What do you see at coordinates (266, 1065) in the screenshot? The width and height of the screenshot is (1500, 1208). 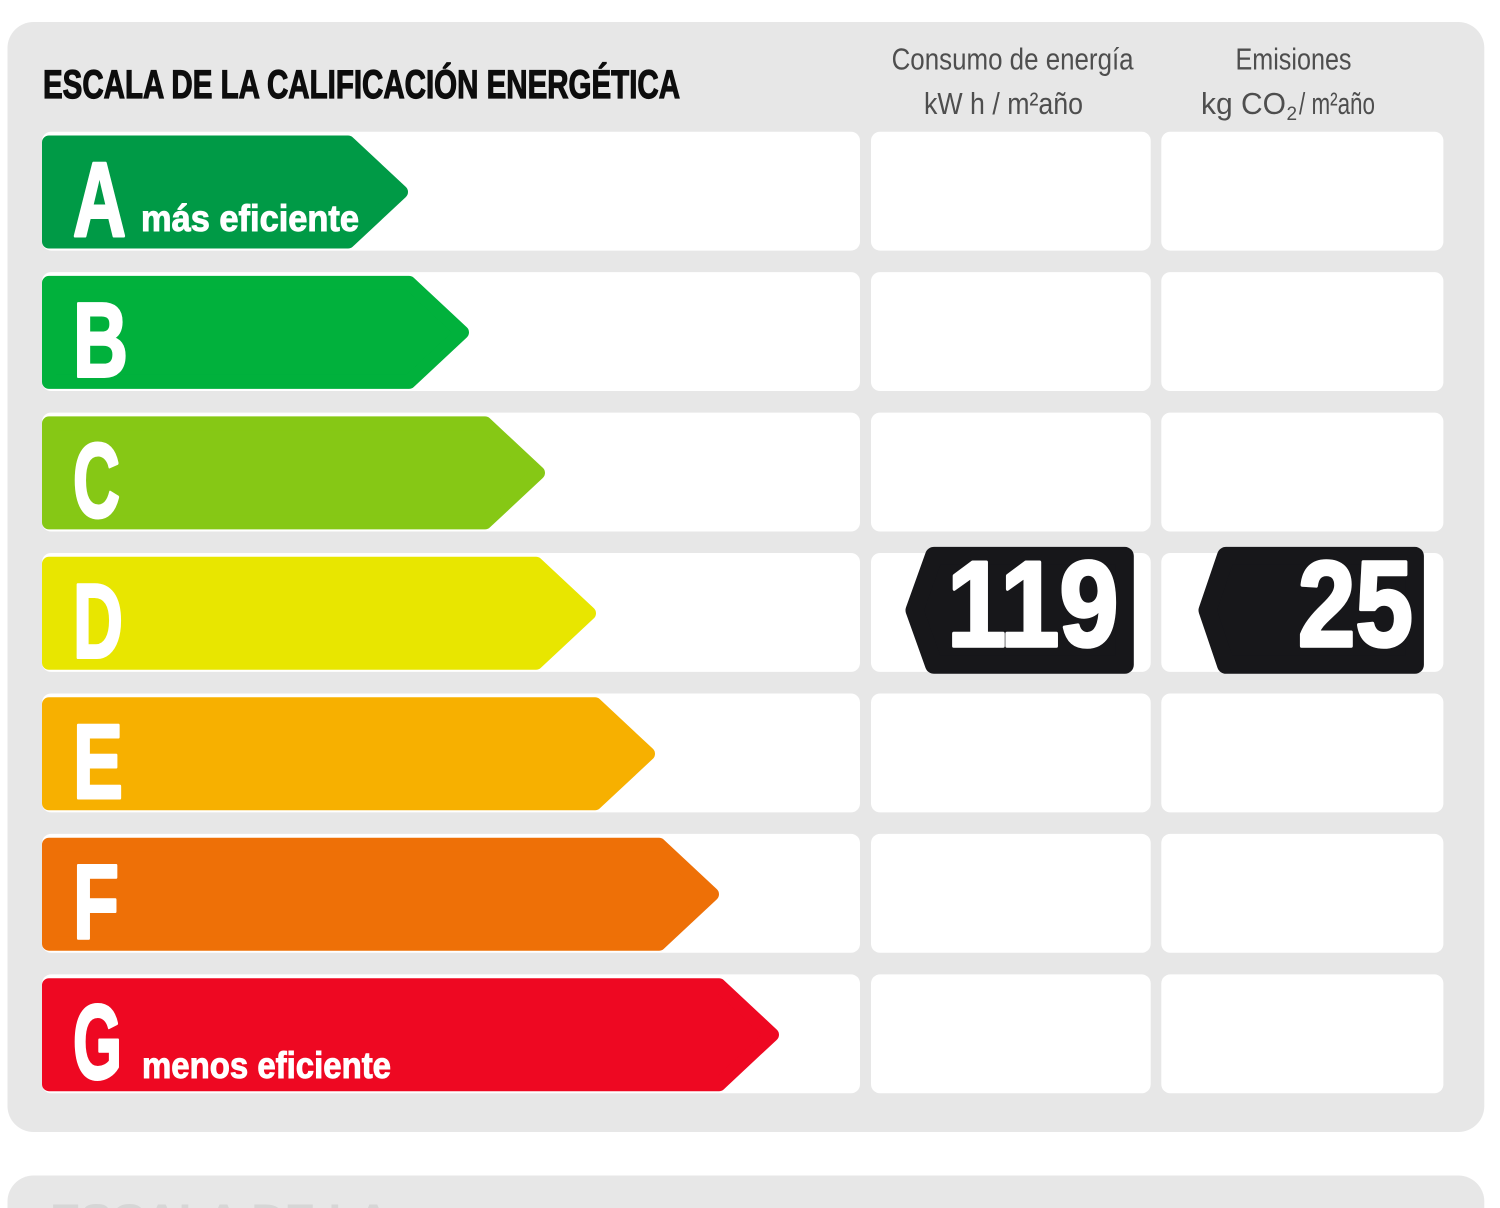 I see `svg-text: menos eficiente` at bounding box center [266, 1065].